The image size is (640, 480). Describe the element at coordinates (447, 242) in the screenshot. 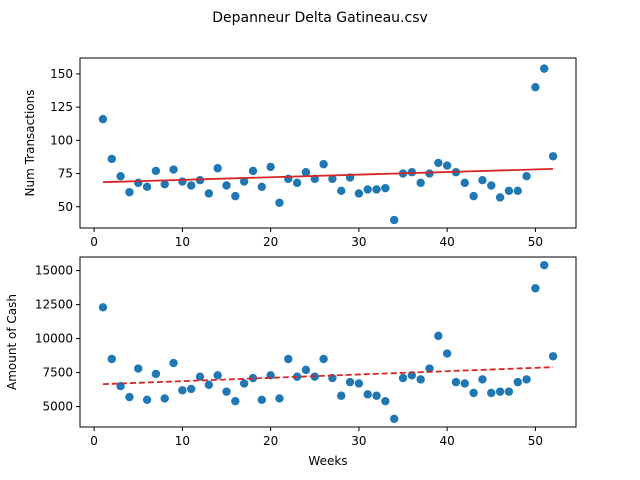

I see `transactions-xtick-label: 40` at that location.